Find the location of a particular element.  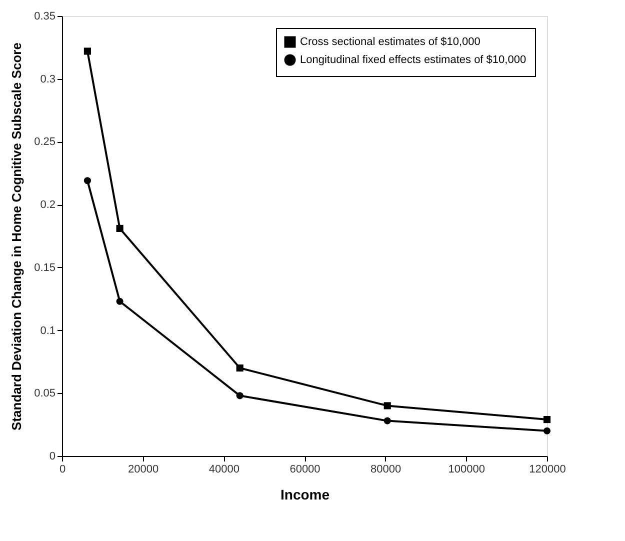

y-tick-label: 0.1 is located at coordinates (48, 330).